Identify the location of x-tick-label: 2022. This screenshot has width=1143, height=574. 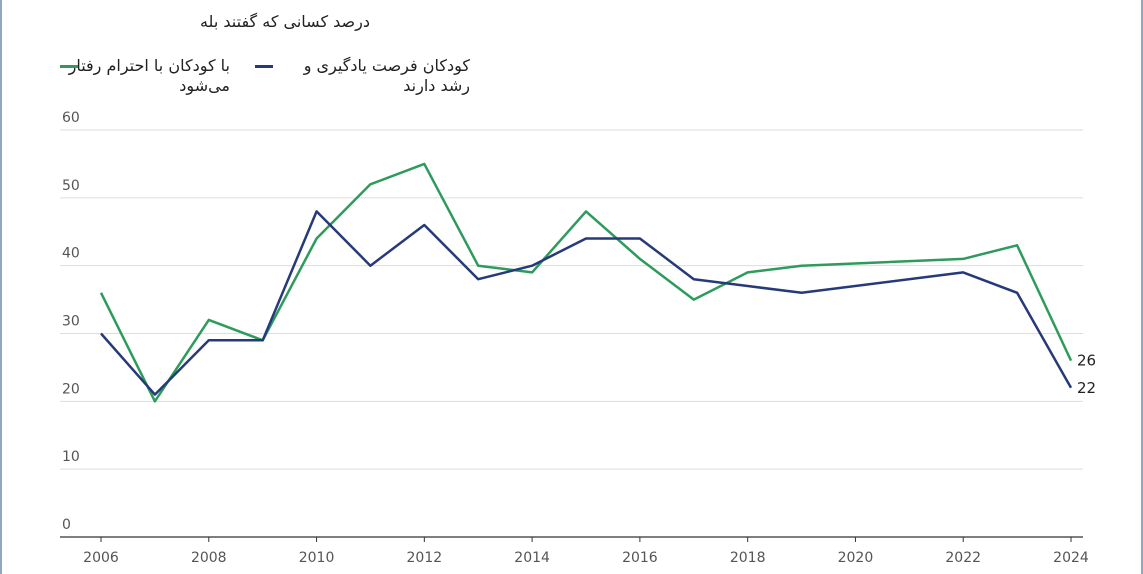
(963, 558).